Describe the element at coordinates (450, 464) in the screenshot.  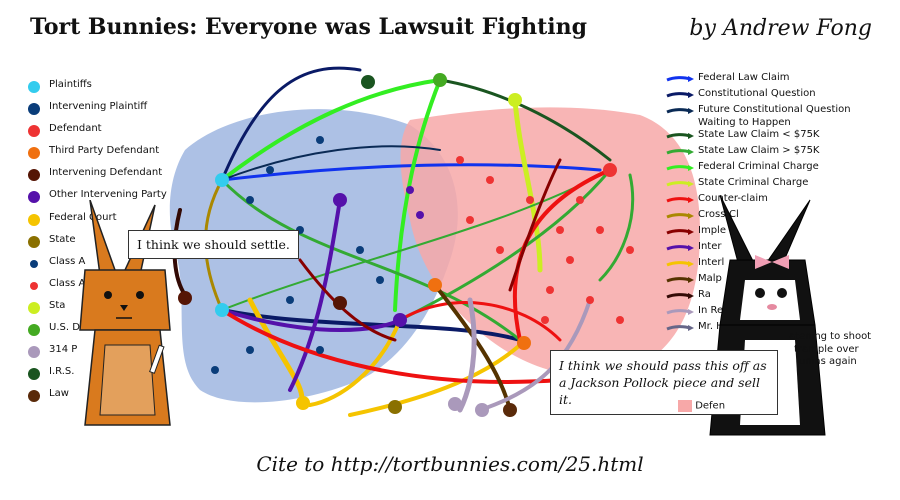
I see `citation-footer: Cite to http://tortbunnies.com/25.html` at that location.